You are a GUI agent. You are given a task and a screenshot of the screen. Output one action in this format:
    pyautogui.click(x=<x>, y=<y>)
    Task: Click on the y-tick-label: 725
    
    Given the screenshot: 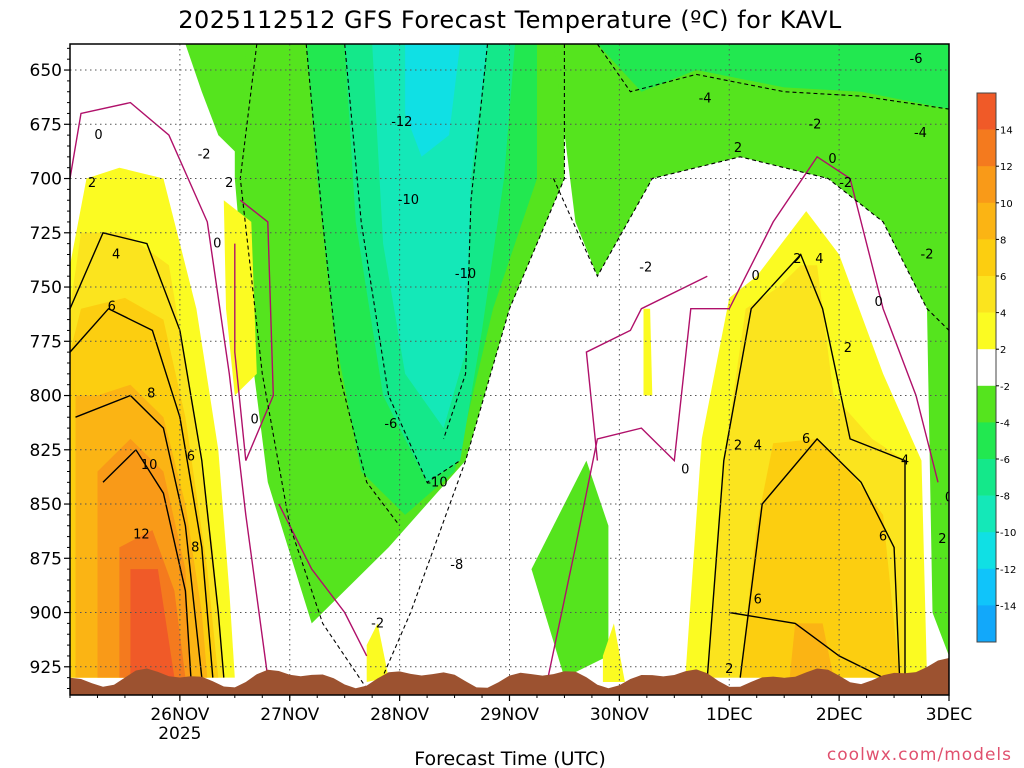 What is the action you would take?
    pyautogui.click(x=46, y=234)
    